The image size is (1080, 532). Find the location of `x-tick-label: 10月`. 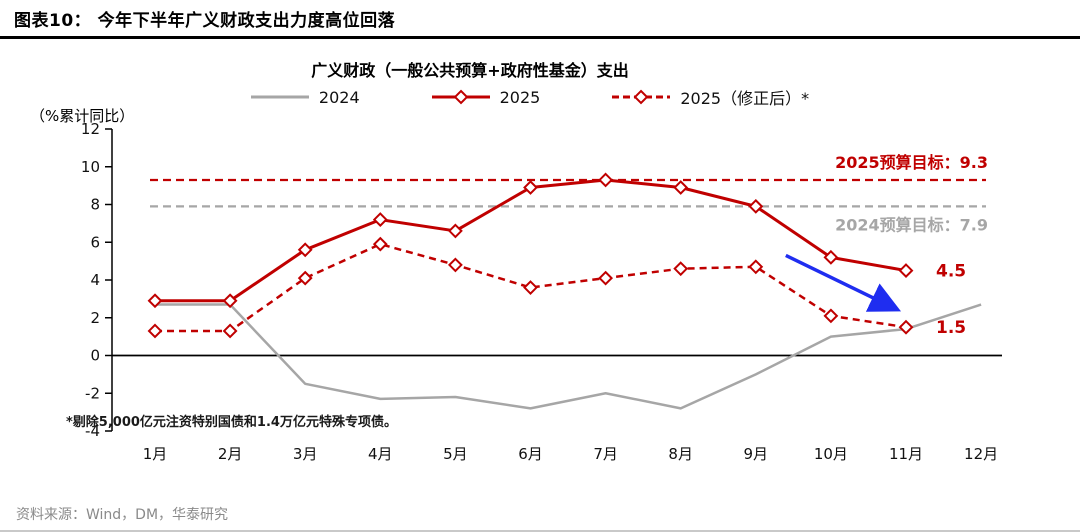

x-tick-label: 10月 is located at coordinates (831, 454).